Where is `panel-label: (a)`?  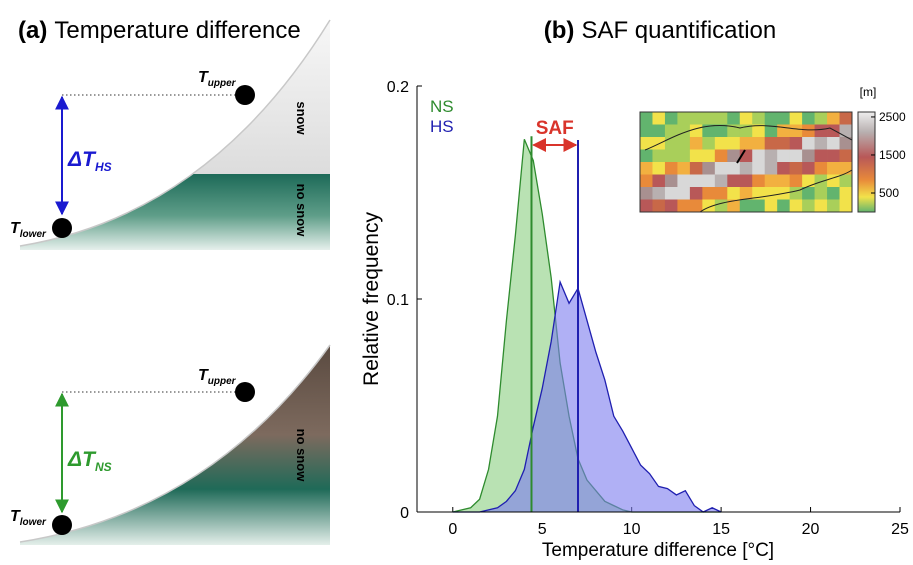
panel-label: (a) is located at coordinates (32, 30).